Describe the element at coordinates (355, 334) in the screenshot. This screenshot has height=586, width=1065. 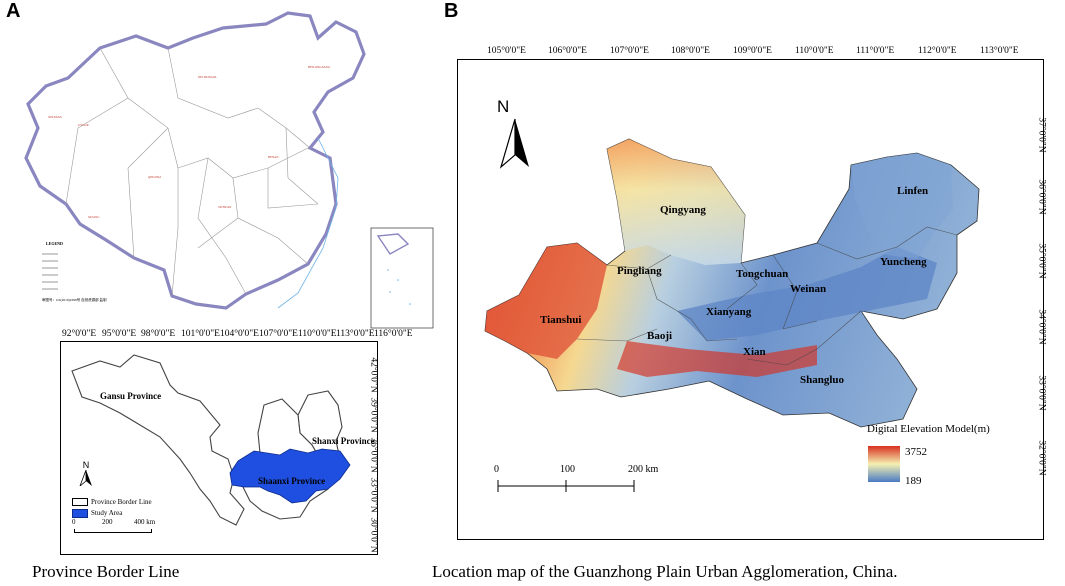
I see `panel-a-lon-tick: 113°0'0"E` at that location.